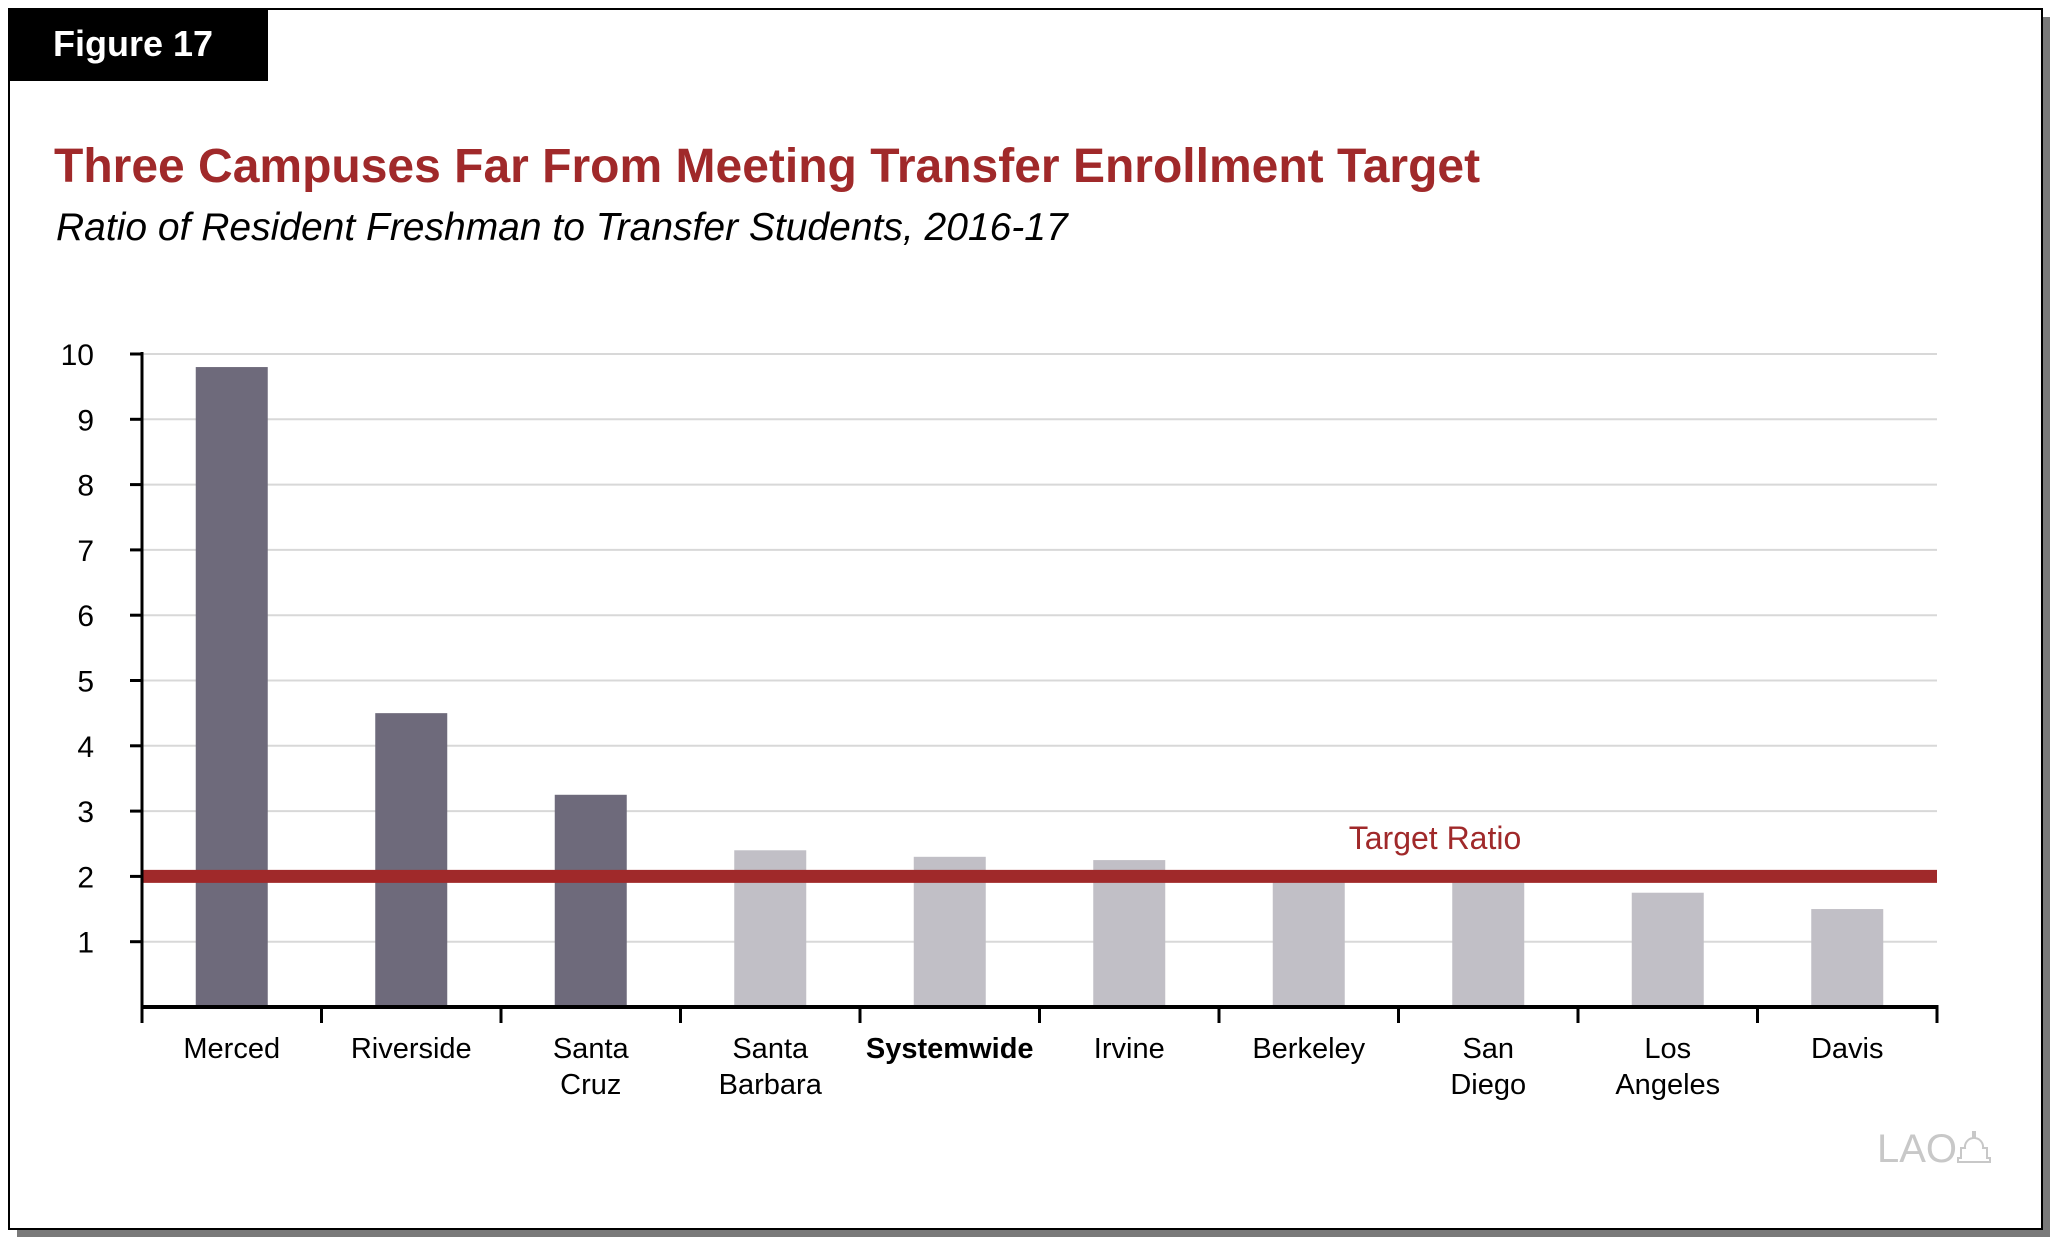 This screenshot has width=2055, height=1238. Describe the element at coordinates (85, 943) in the screenshot. I see `y-tick-label: 1` at that location.